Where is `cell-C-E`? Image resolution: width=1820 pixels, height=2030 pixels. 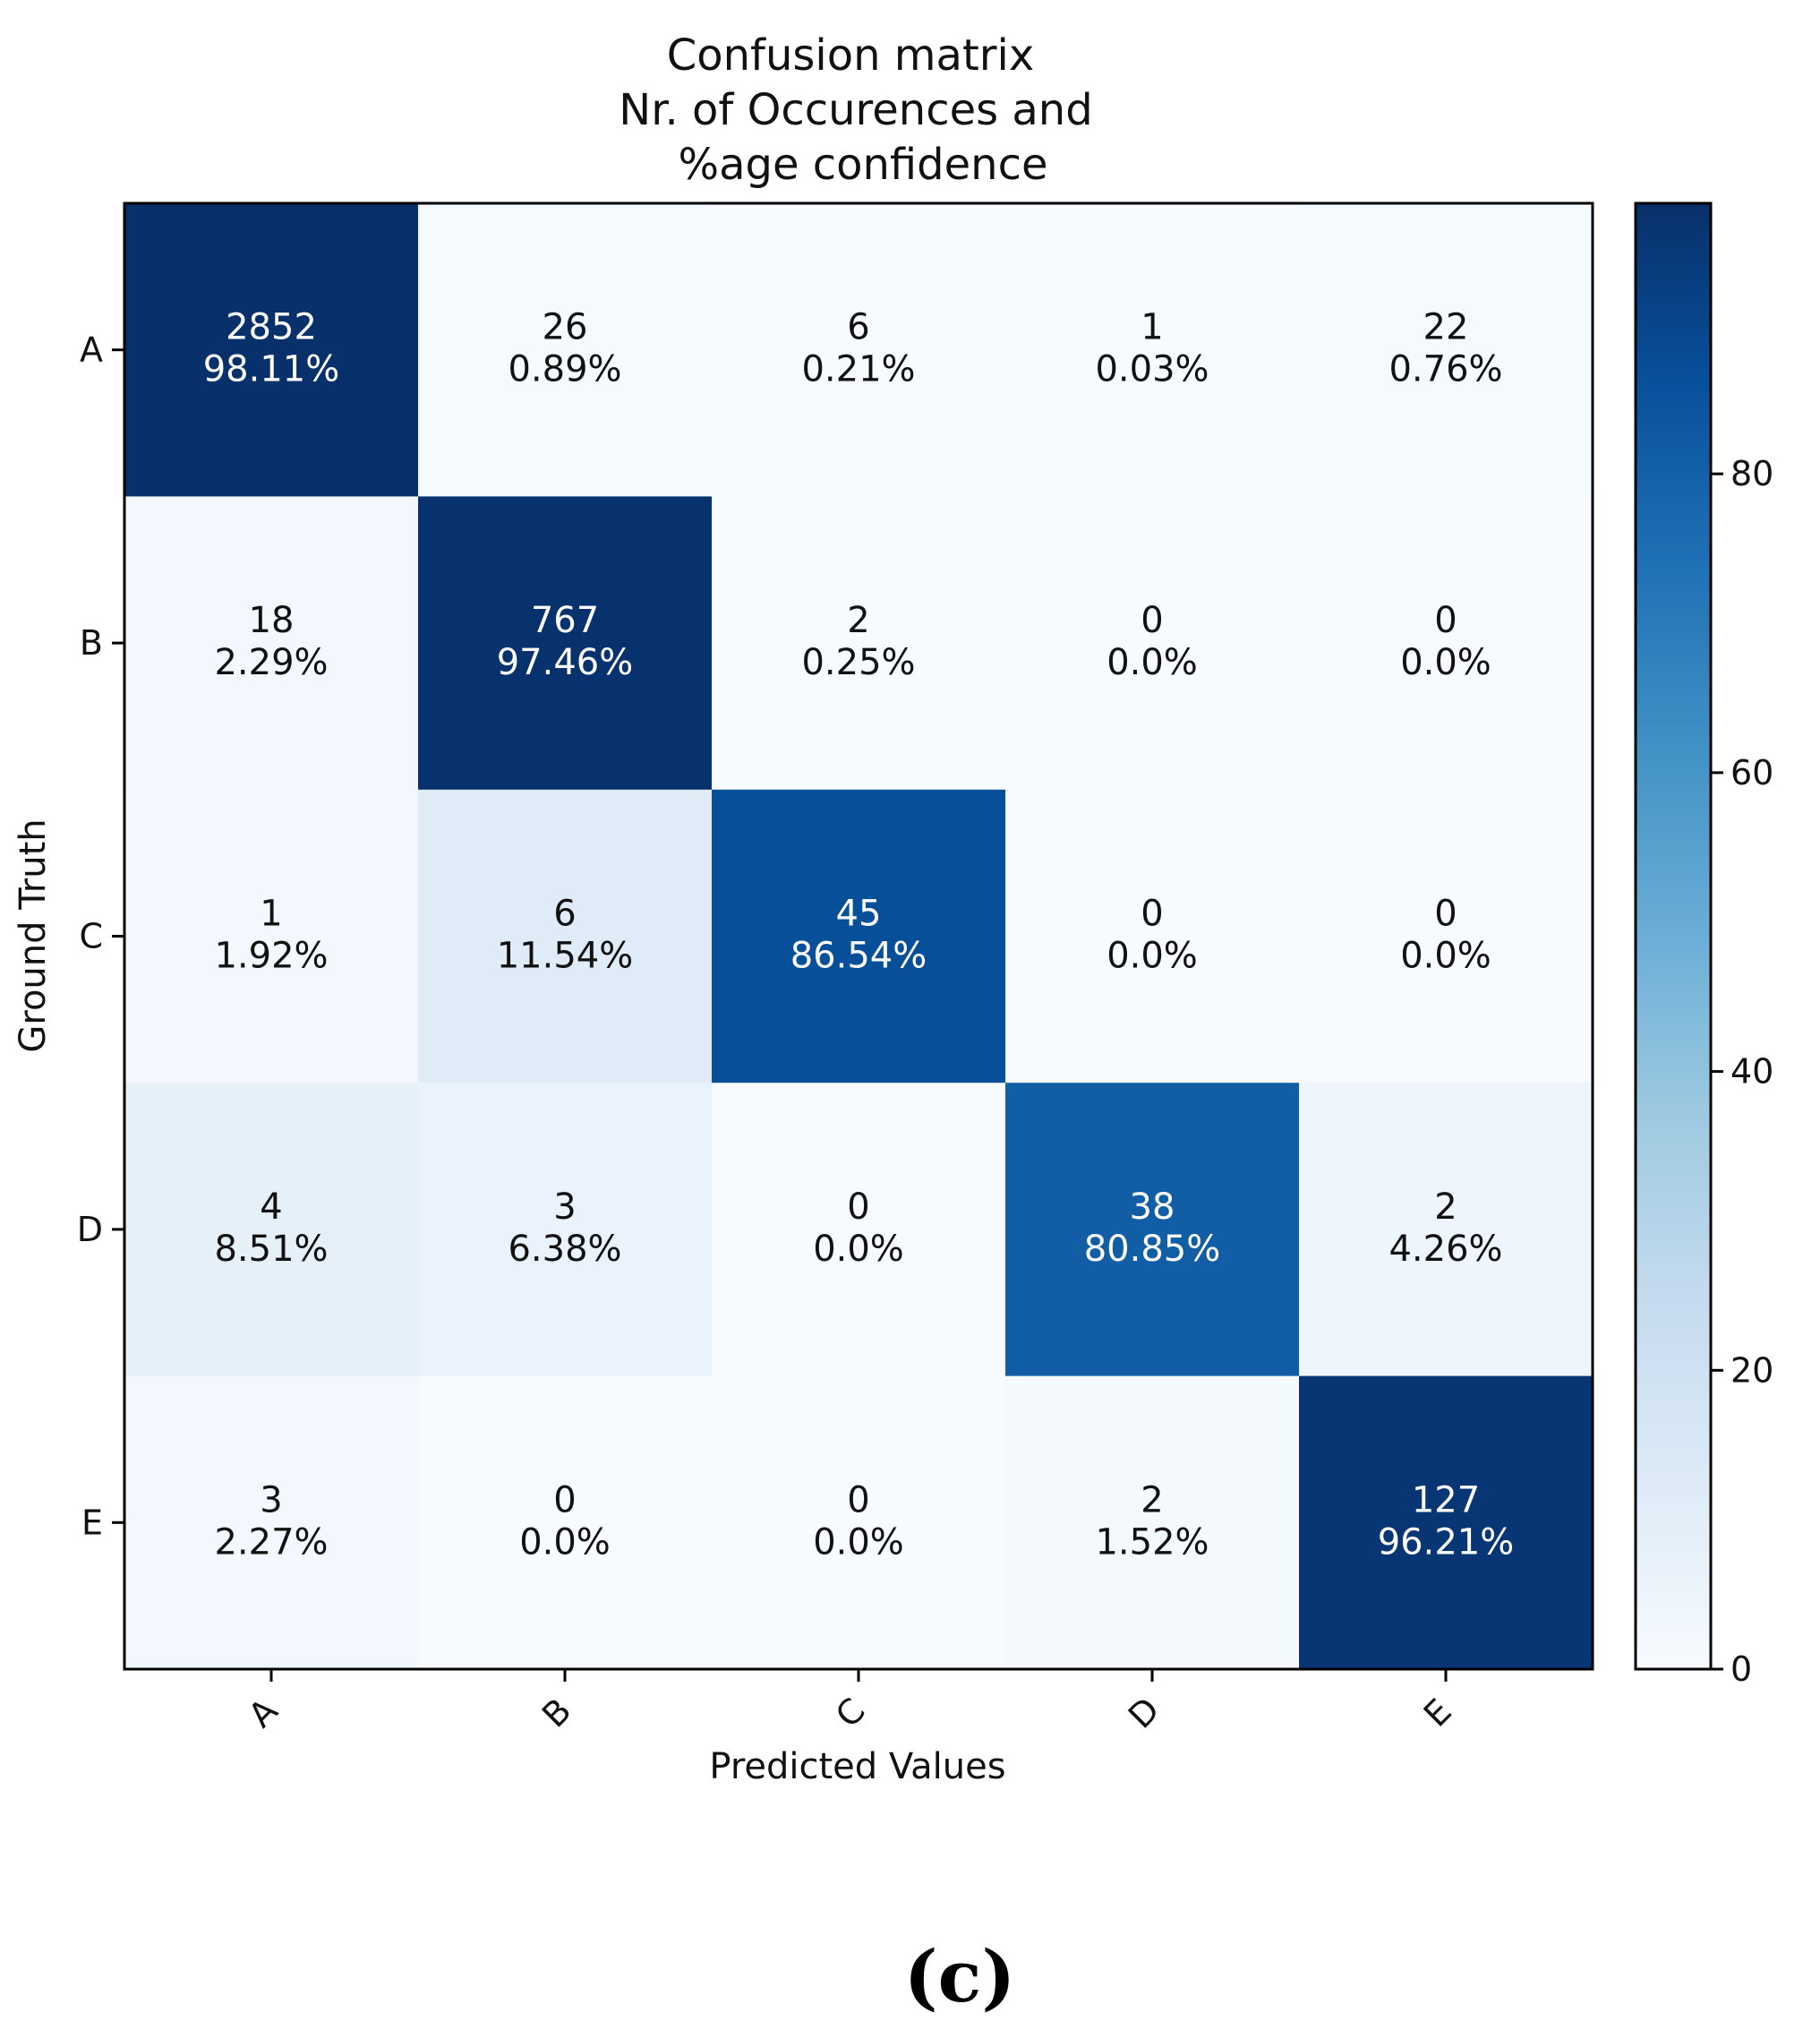
cell-C-E is located at coordinates (1447, 937).